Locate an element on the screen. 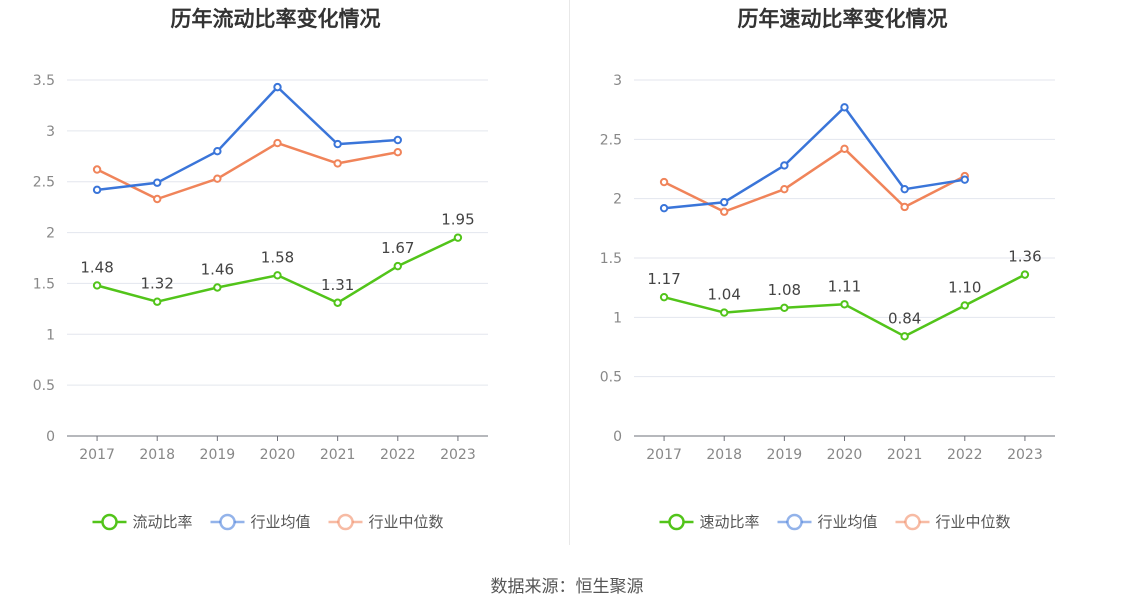  quick-ratio-y-tick-label: 0.5 is located at coordinates (611, 378).